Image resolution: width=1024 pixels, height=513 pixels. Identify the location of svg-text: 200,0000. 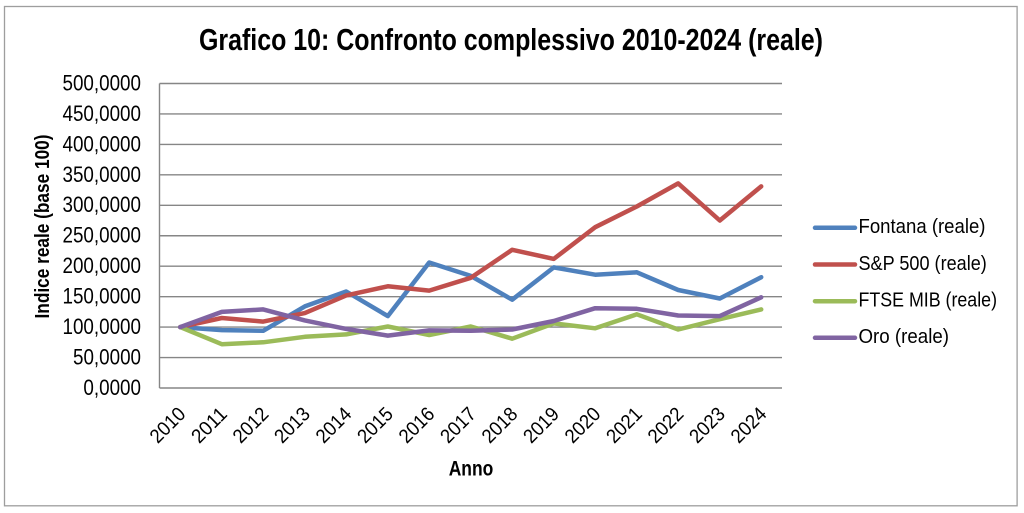
(102, 265).